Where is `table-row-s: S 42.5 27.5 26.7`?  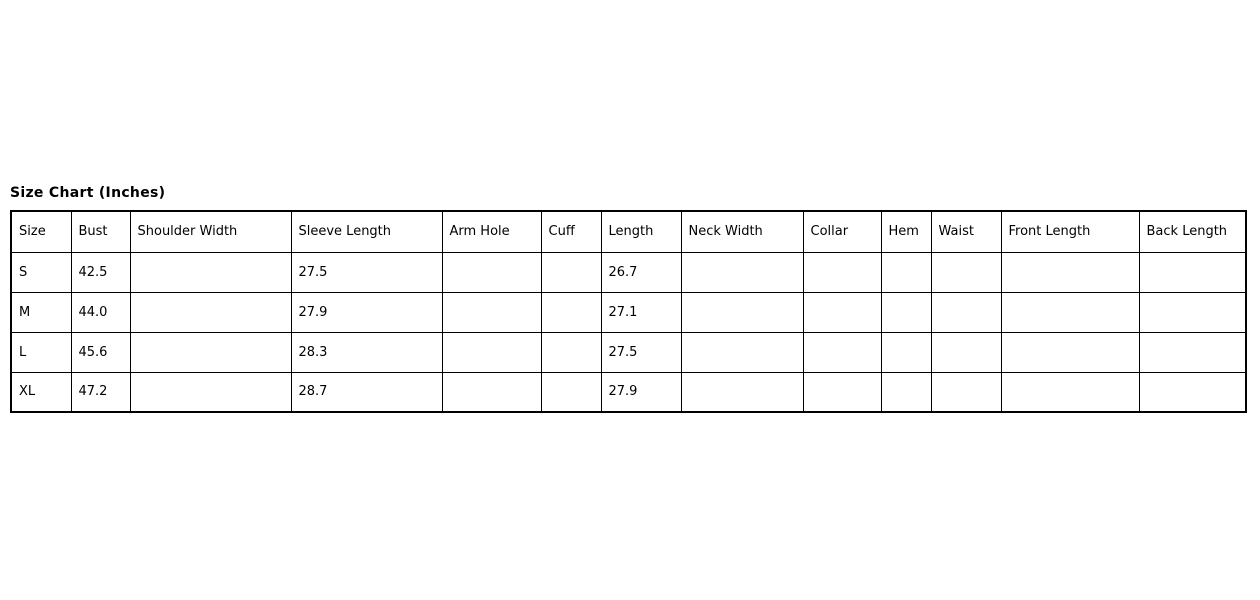 table-row-s: S 42.5 27.5 26.7 is located at coordinates (628, 272).